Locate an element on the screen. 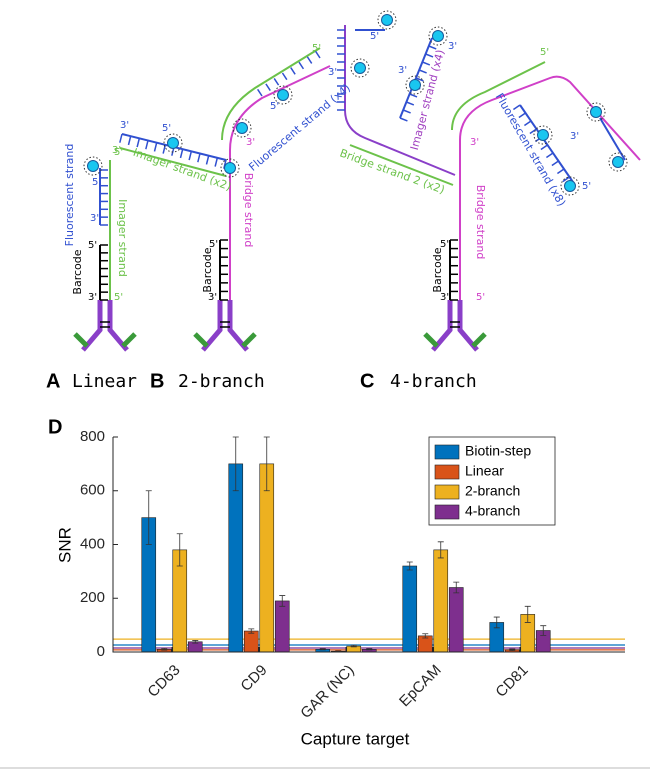 Image resolution: width=650 pixels, height=770 pixels. strand-label: Bridge strand is located at coordinates (480, 222).